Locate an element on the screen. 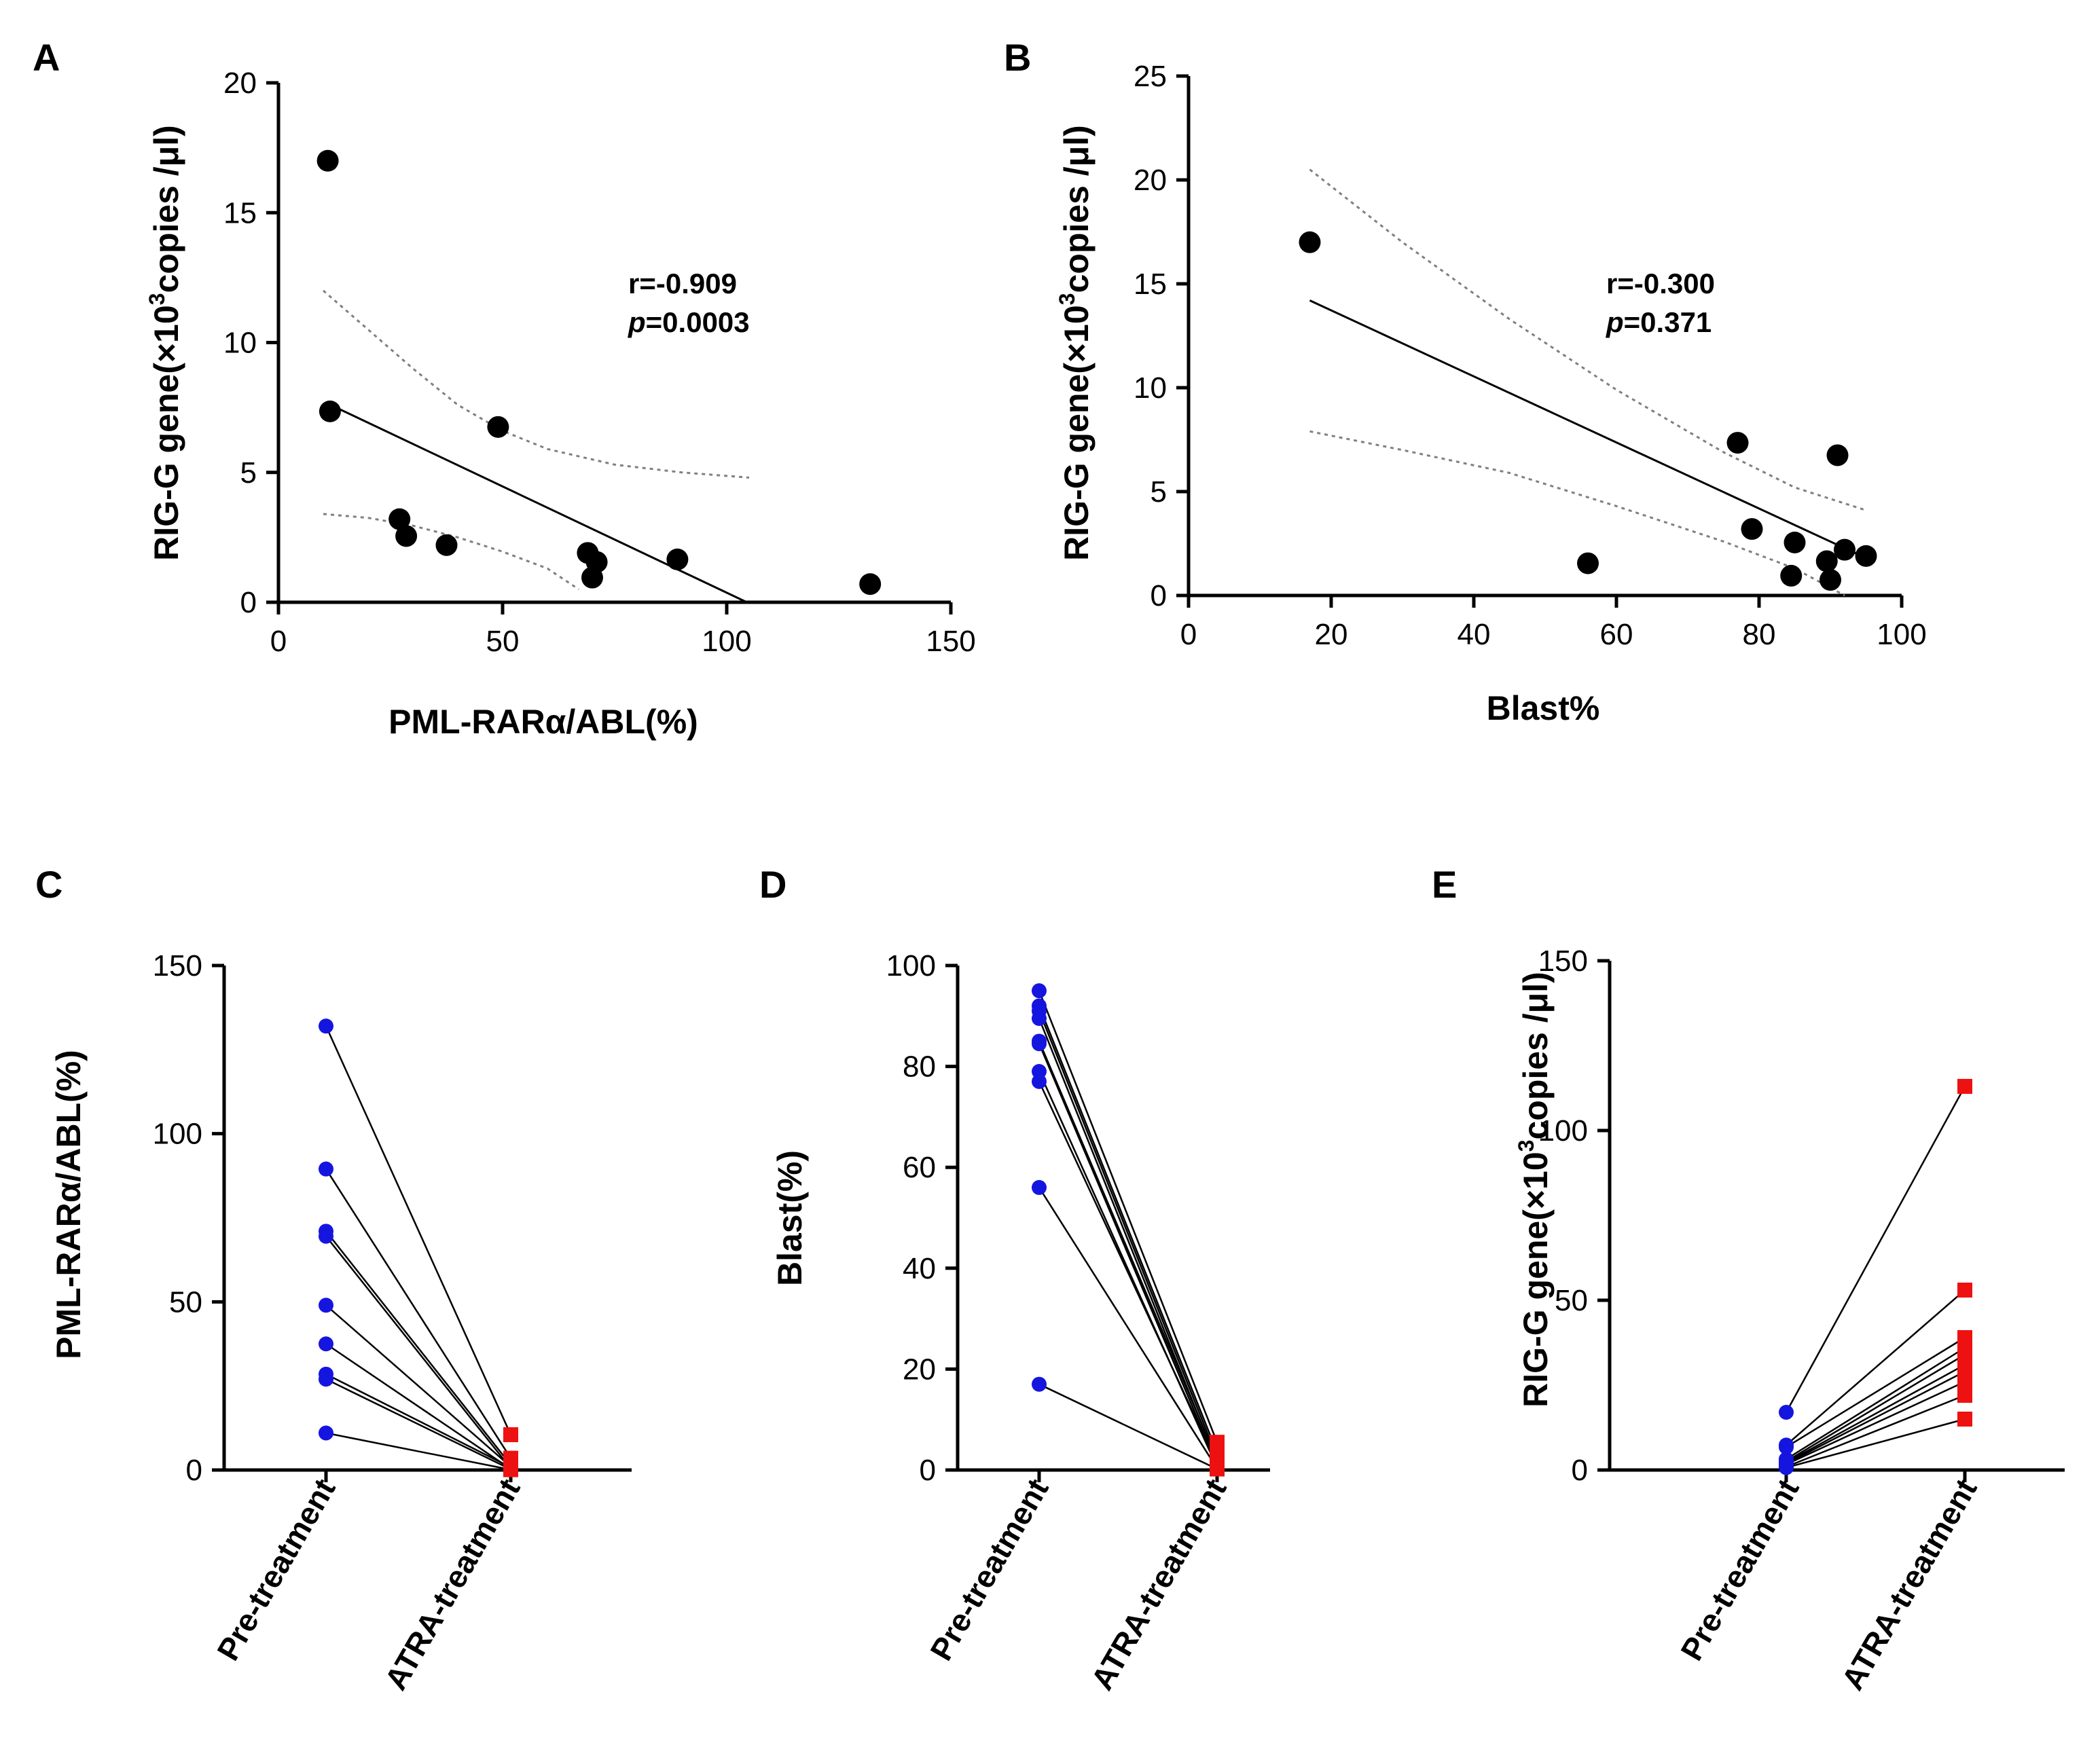  panel-a-x-tick-label: 0 is located at coordinates (278, 641).